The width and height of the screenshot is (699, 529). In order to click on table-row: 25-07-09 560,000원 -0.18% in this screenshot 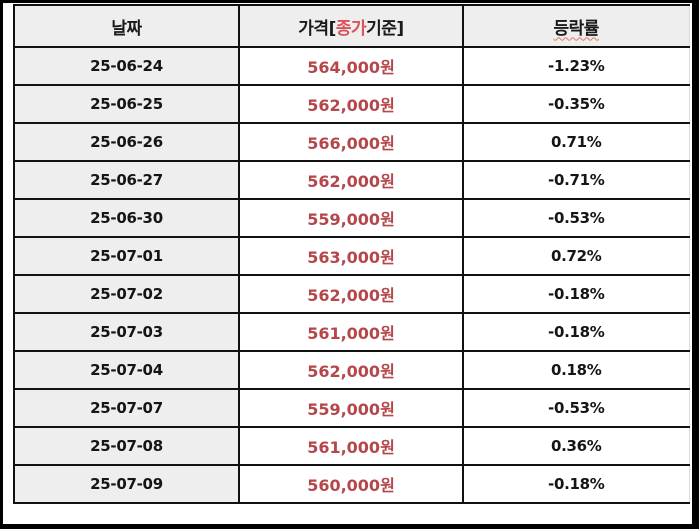, I will do `click(351, 484)`.